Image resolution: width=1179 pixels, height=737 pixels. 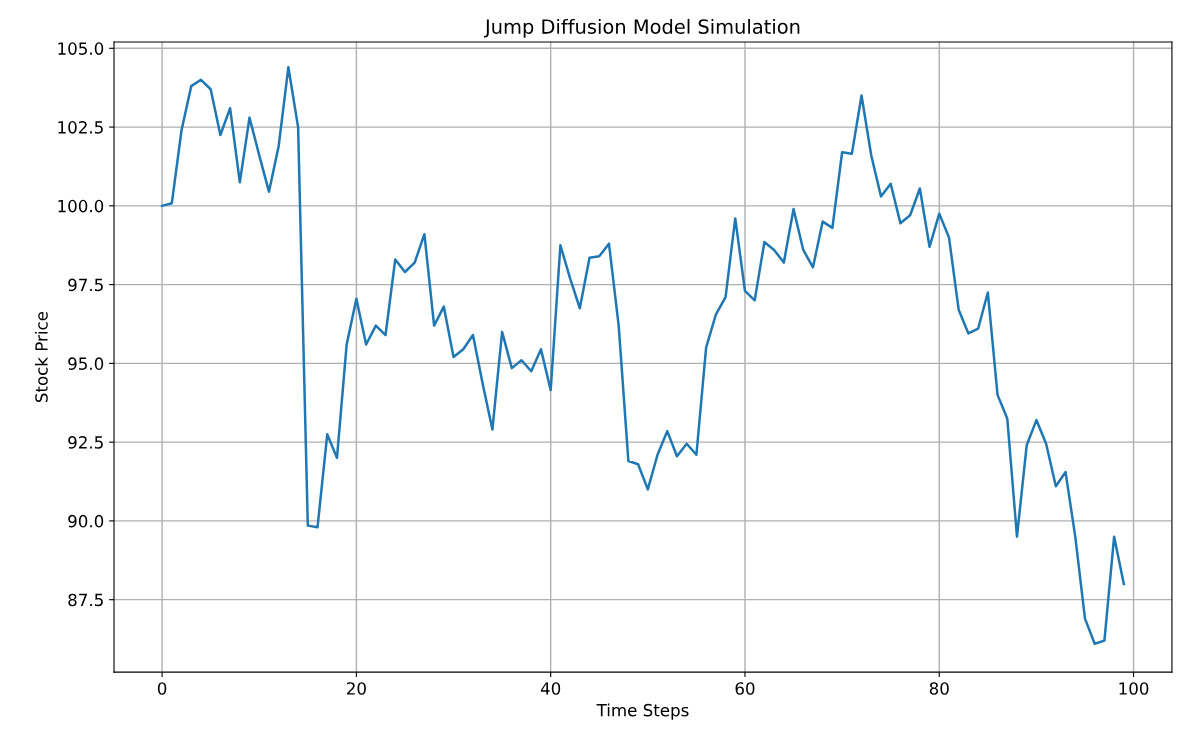 I want to click on y-tick-label: 100.0, so click(x=81, y=206).